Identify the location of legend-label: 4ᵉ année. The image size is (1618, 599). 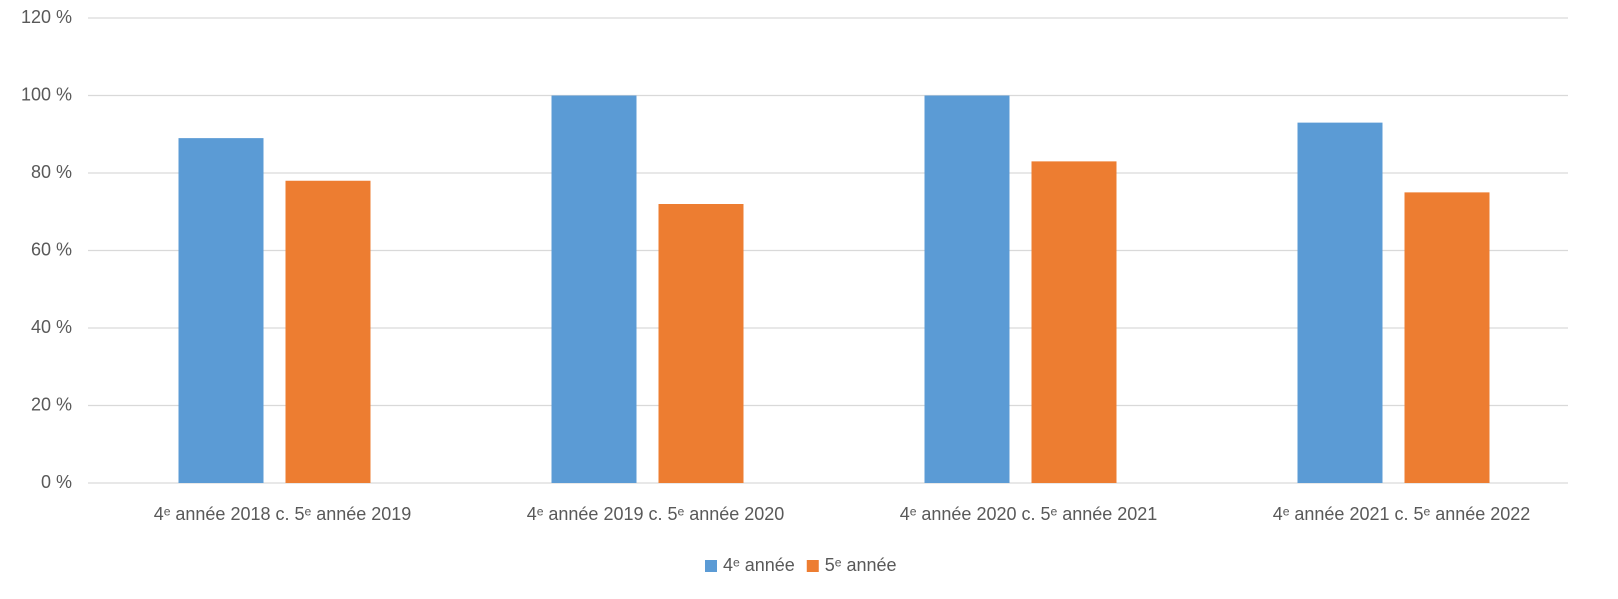
(759, 565).